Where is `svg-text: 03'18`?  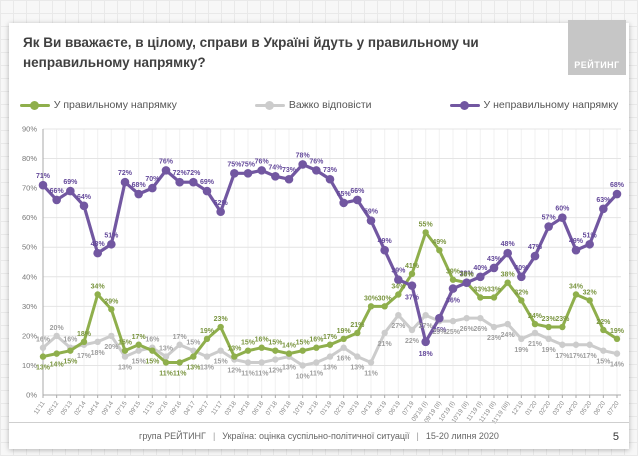 svg-text: 03'18 is located at coordinates (231, 408).